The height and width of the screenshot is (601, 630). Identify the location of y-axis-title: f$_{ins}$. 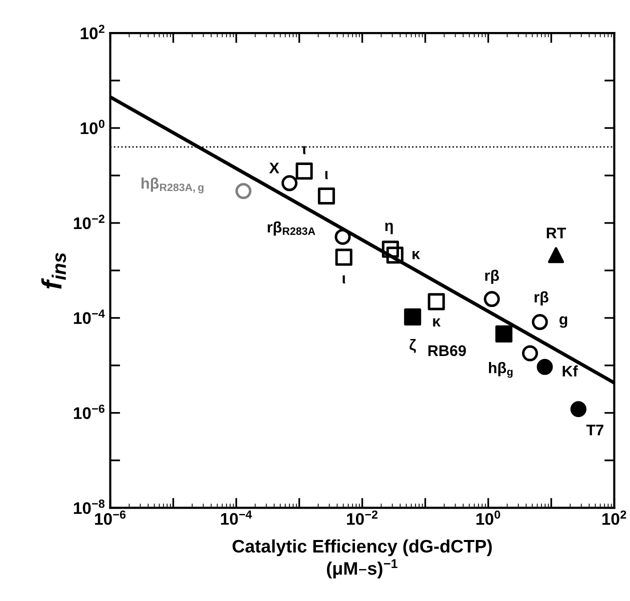
(53, 270).